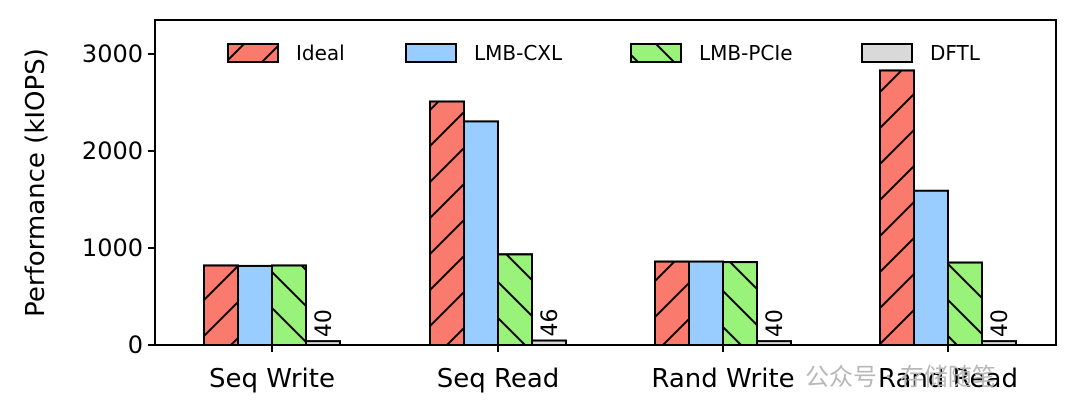 The image size is (1080, 418). Describe the element at coordinates (272, 379) in the screenshot. I see `x-tick-label: Seq Write` at that location.